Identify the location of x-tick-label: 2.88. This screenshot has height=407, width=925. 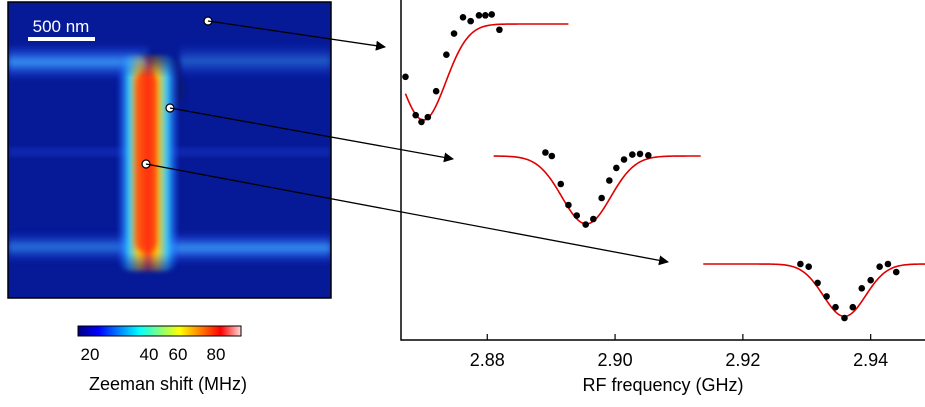
(487, 360).